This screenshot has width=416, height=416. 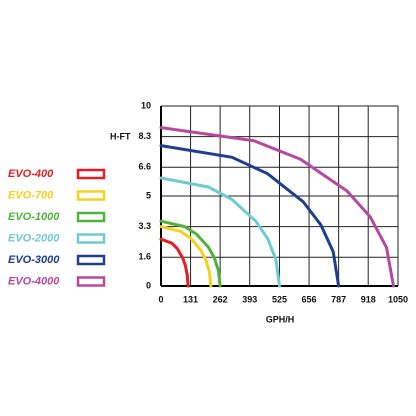 I want to click on legend-label: EVO-3000, so click(x=34, y=260).